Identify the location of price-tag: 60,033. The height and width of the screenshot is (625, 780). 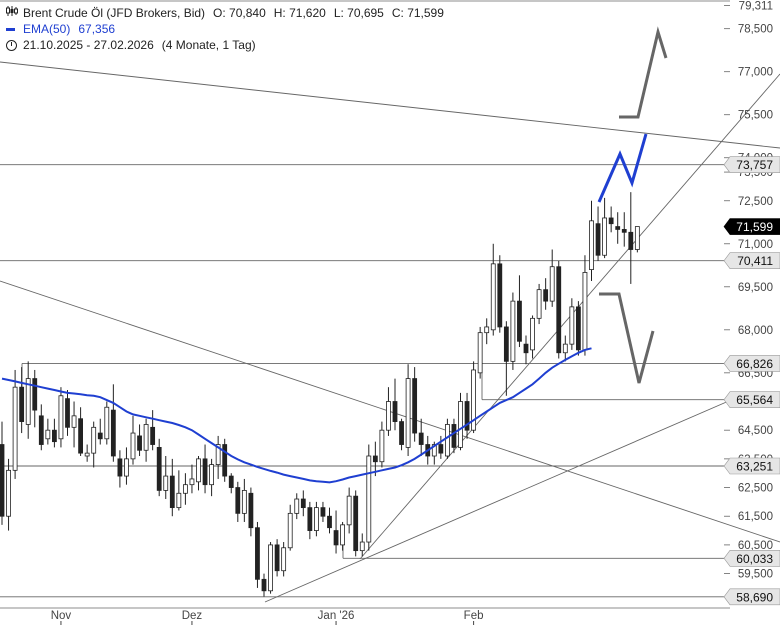
(751, 558).